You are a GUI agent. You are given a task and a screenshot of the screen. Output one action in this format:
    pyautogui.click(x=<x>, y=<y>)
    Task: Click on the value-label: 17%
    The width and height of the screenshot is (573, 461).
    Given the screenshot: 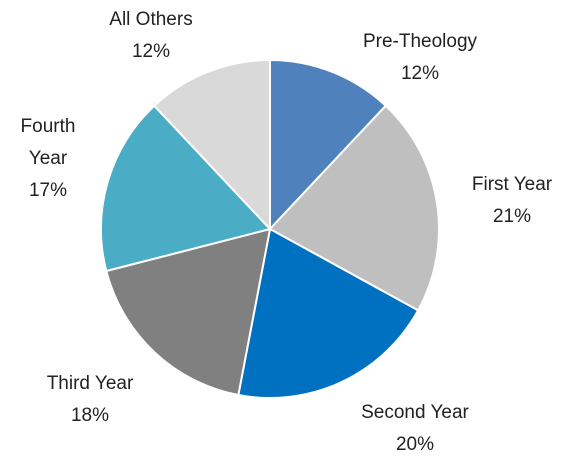 What is the action you would take?
    pyautogui.click(x=48, y=190)
    